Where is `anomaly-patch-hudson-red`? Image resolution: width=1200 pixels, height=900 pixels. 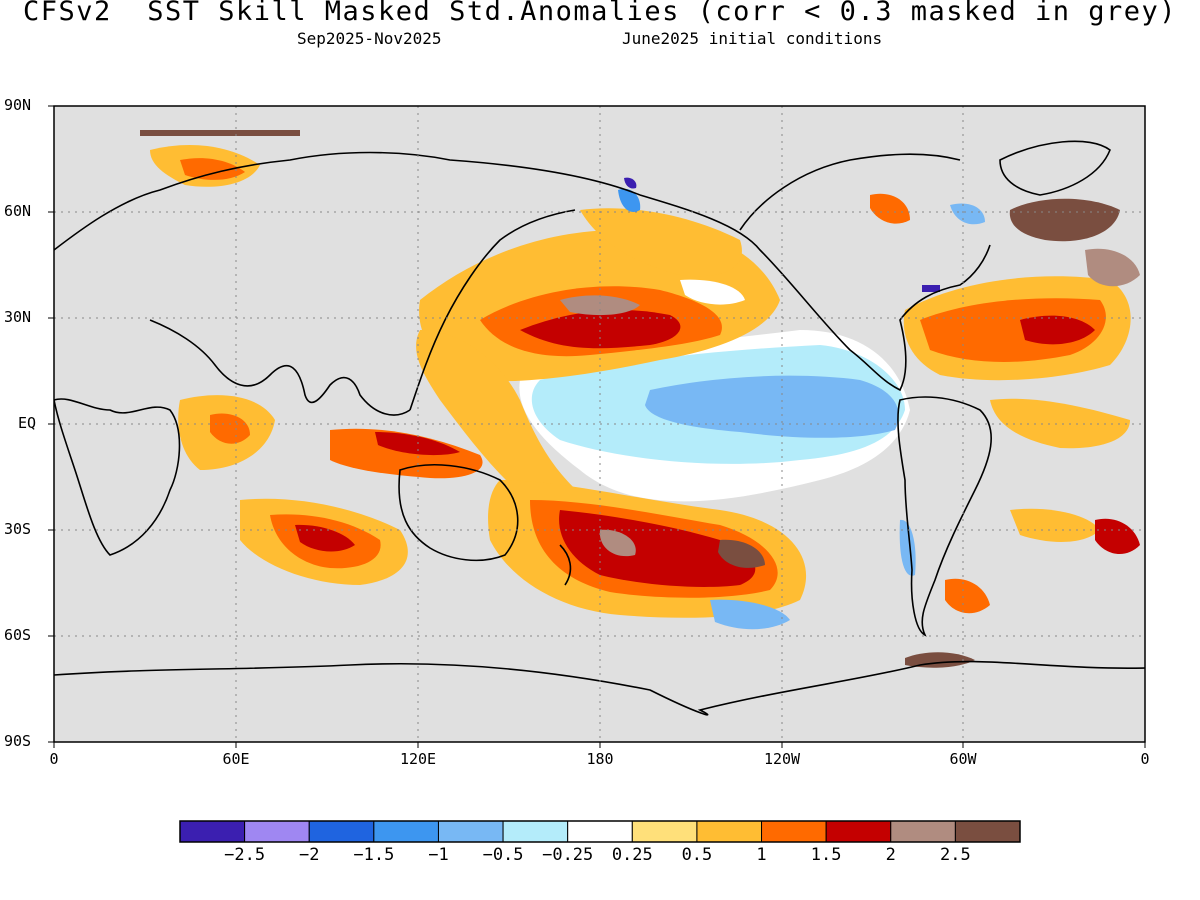 anomaly-patch-hudson-red is located at coordinates (212, 169).